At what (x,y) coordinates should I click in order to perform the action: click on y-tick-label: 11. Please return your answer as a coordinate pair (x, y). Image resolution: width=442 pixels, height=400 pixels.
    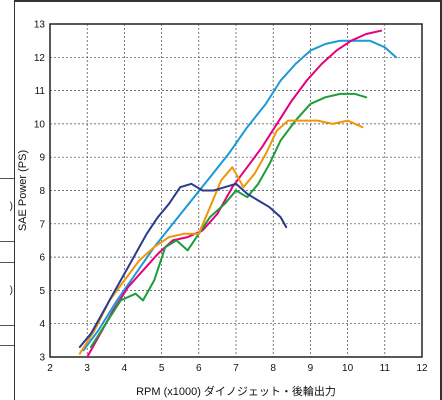
    Looking at the image, I should click on (40, 91).